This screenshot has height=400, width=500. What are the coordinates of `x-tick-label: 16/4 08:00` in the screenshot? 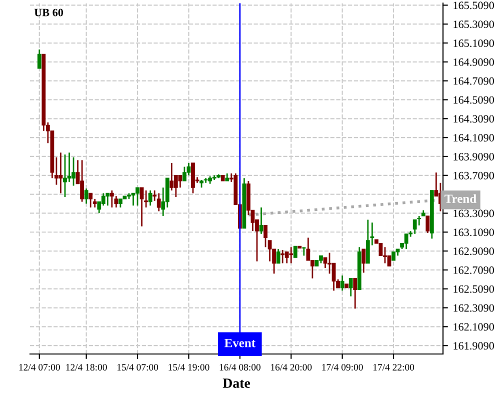 It's located at (240, 367).